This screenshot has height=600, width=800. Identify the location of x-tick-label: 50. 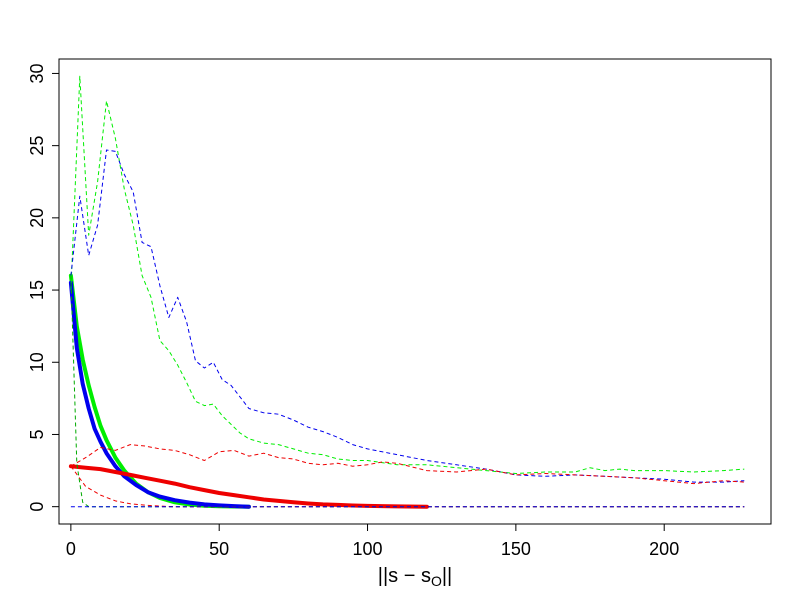
(219, 549).